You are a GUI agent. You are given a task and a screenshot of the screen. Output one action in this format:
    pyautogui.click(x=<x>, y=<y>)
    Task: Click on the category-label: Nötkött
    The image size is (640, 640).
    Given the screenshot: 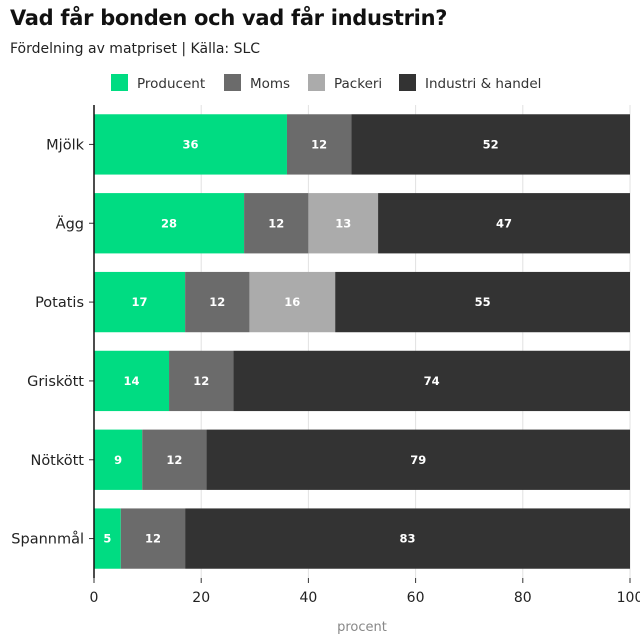 What is the action you would take?
    pyautogui.click(x=57, y=461)
    